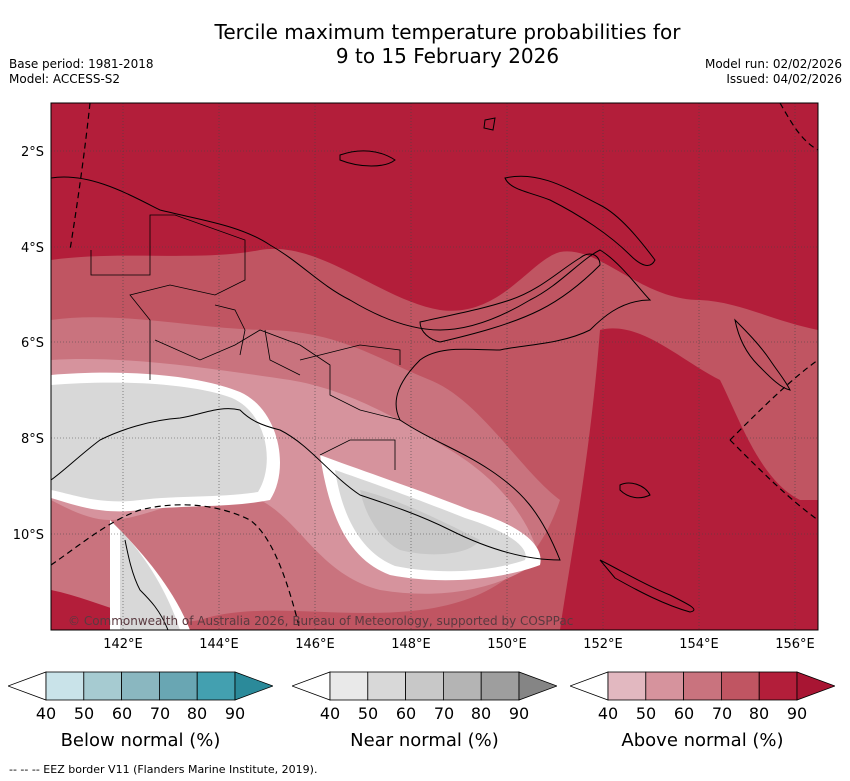 Image resolution: width=850 pixels, height=781 pixels. I want to click on legend-label: Near normal (%), so click(424, 740).